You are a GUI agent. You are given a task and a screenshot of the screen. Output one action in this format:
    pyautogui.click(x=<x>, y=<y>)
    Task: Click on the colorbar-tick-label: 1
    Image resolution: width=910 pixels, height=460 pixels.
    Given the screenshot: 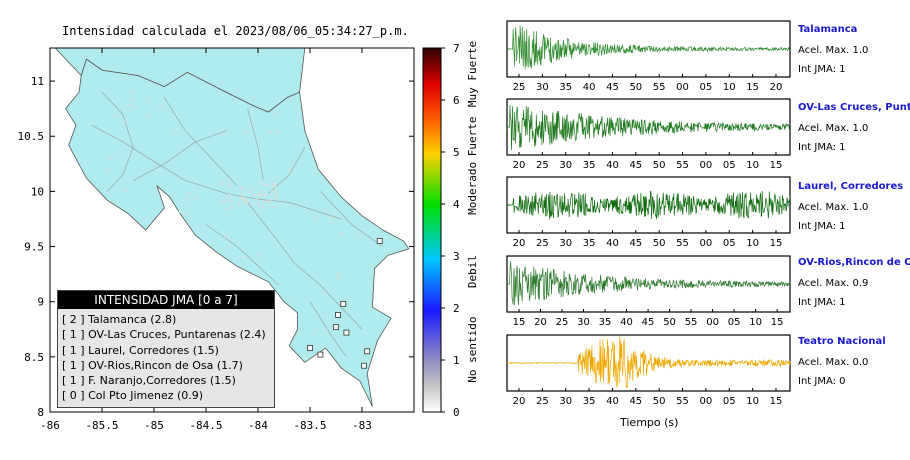 What is the action you would take?
    pyautogui.click(x=456, y=360)
    